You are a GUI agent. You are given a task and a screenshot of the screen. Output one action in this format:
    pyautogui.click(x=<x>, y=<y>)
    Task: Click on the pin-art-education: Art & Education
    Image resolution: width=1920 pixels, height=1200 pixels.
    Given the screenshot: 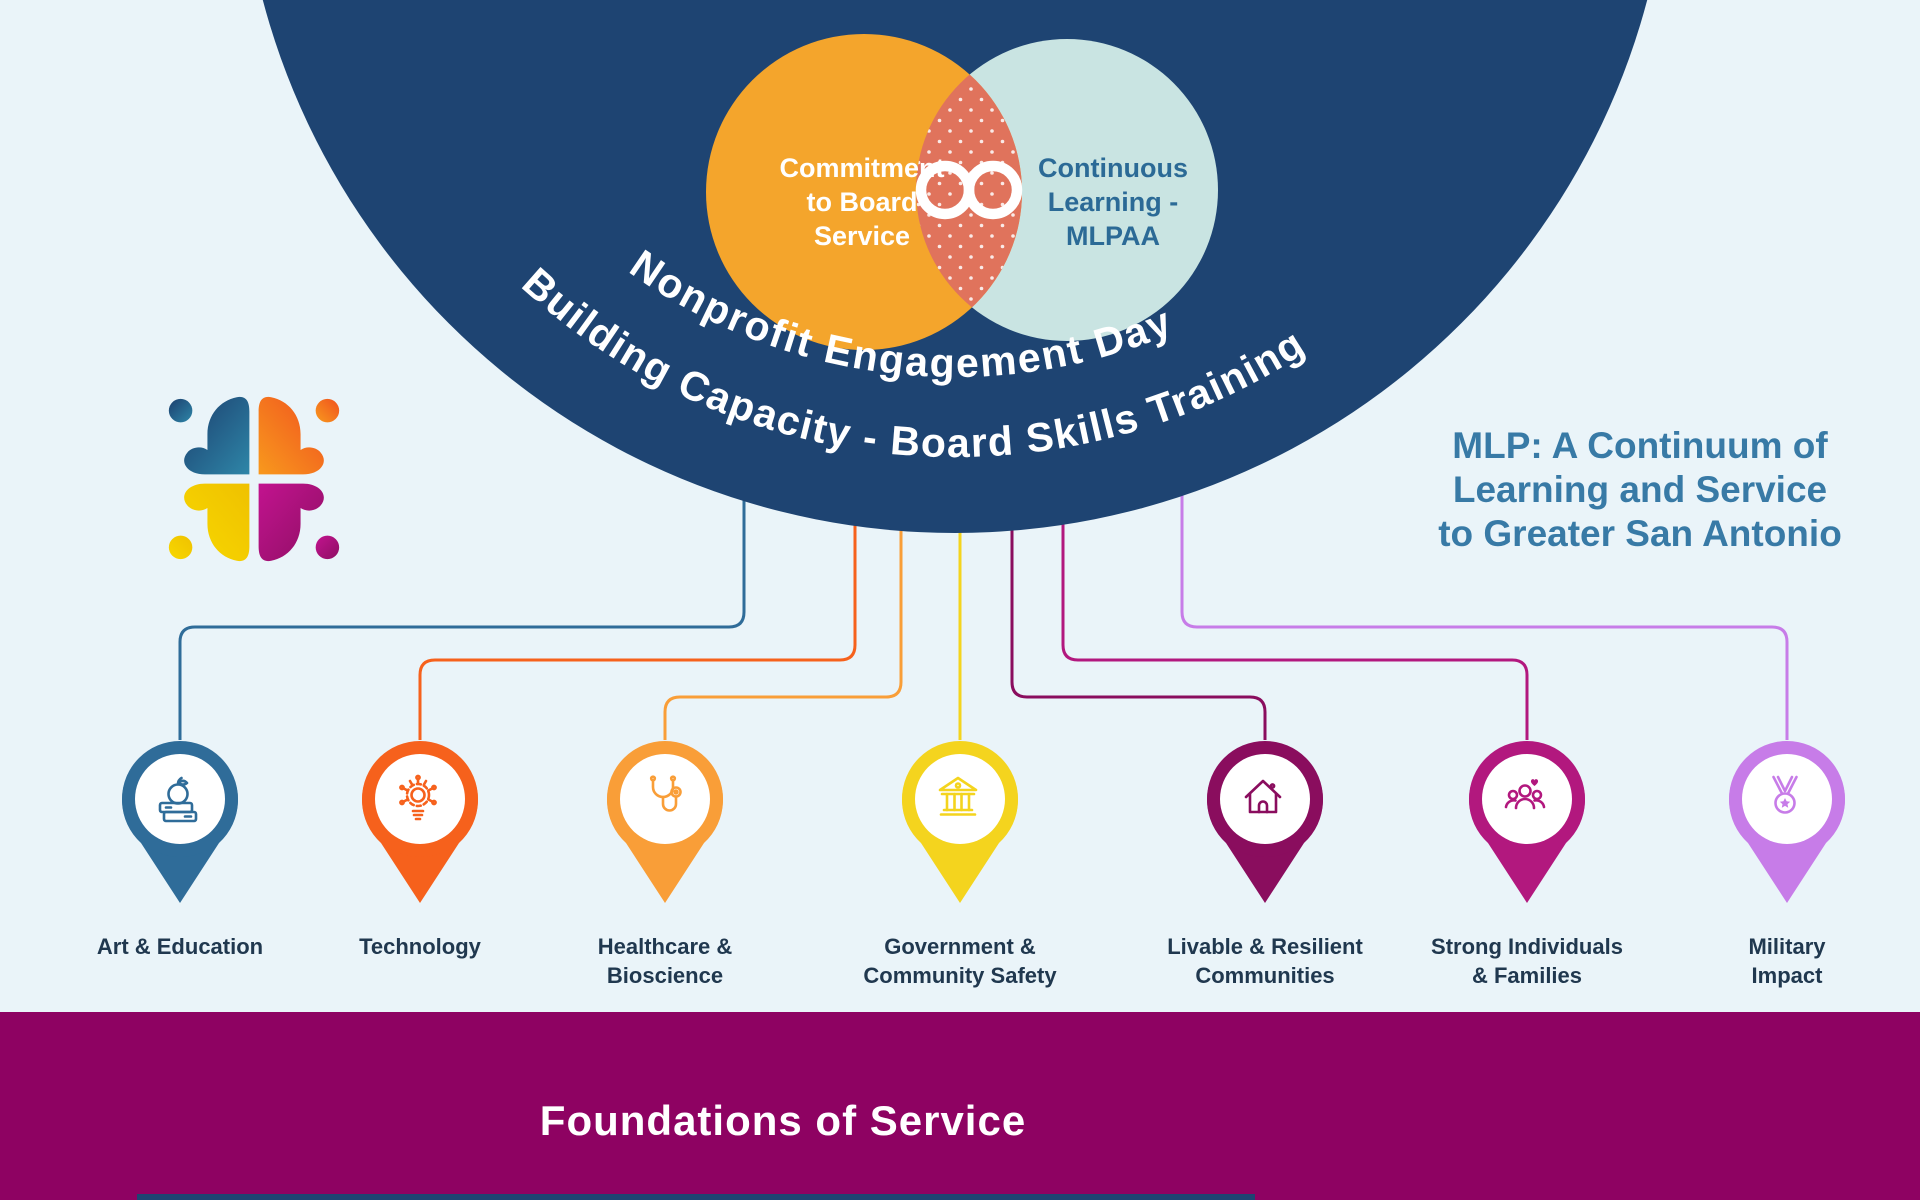 What is the action you would take?
    pyautogui.click(x=180, y=849)
    